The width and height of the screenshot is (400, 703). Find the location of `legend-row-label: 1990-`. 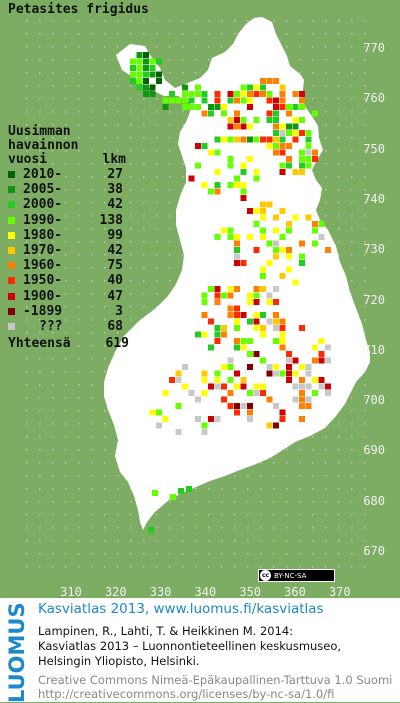

legend-row-label: 1990- is located at coordinates (43, 220).